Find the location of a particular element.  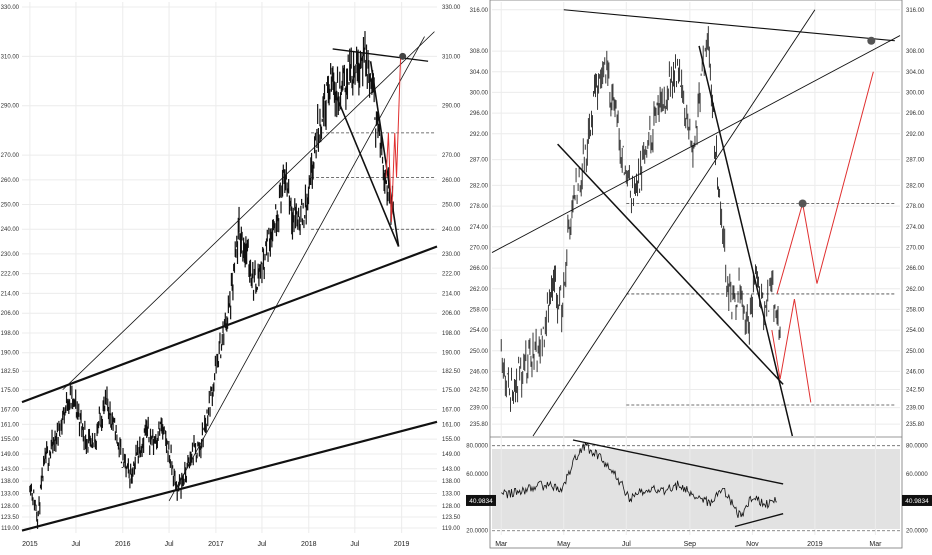

p1-y-tick-right: 182.50 is located at coordinates (451, 372).